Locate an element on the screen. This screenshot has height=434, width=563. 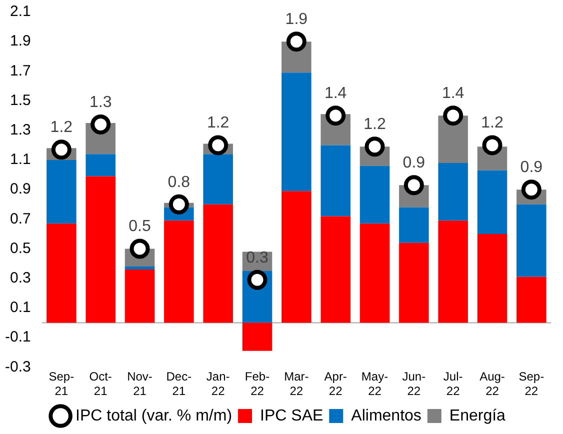
data-label: 0.5 is located at coordinates (139, 227).